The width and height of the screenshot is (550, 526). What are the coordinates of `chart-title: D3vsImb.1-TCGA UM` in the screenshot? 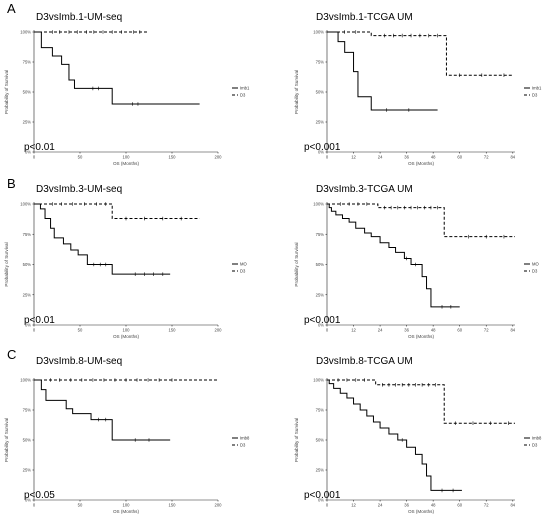 It's located at (364, 17).